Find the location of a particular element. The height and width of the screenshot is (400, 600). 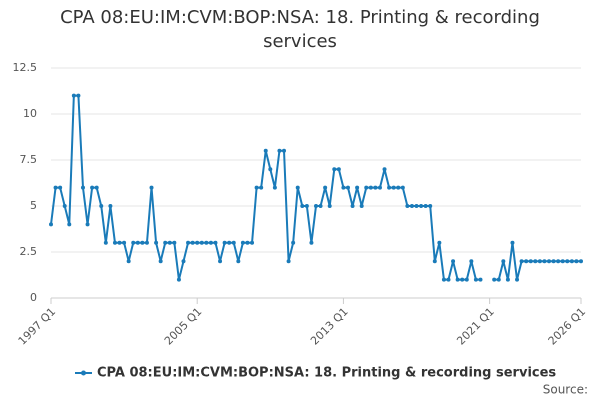

y-tick-label: 2.5 is located at coordinates (29, 251).